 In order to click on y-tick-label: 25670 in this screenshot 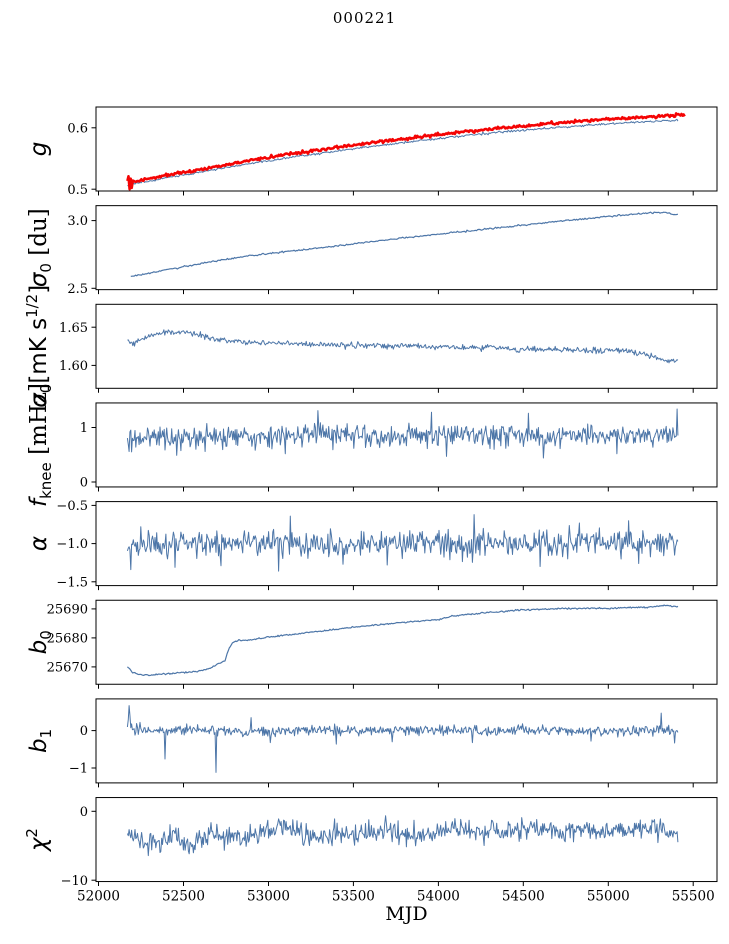, I will do `click(67, 668)`.